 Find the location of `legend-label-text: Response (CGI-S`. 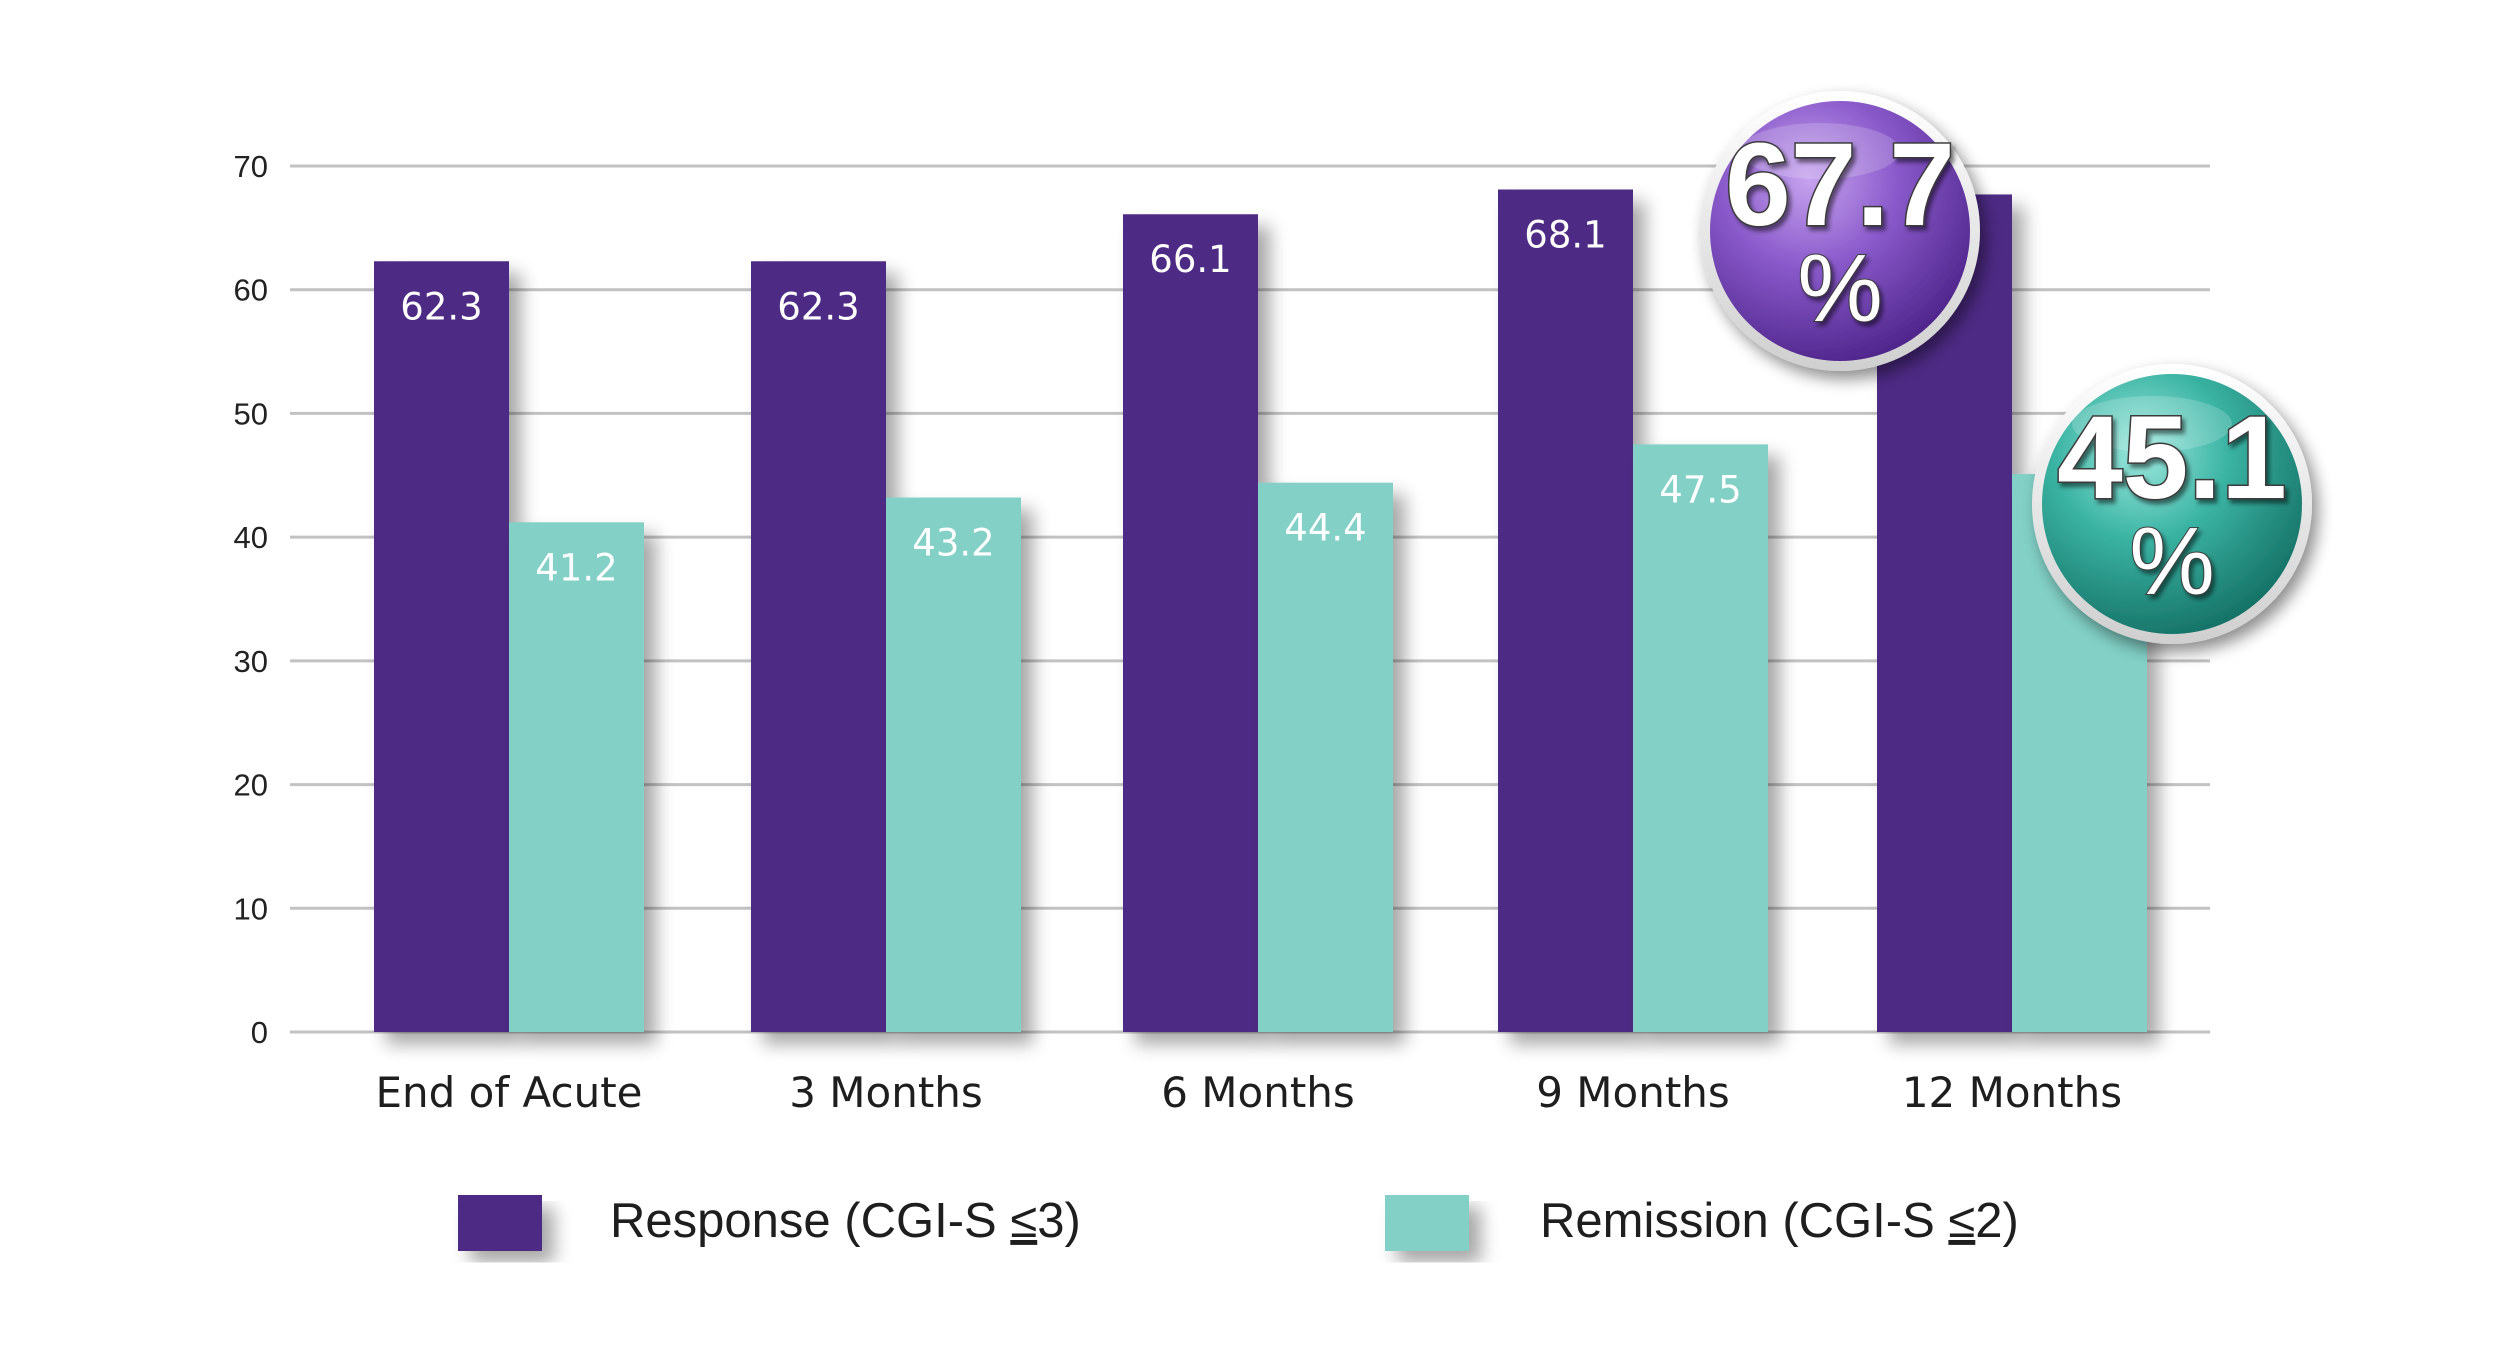

legend-label-text: Response (CGI-S is located at coordinates (810, 1221).